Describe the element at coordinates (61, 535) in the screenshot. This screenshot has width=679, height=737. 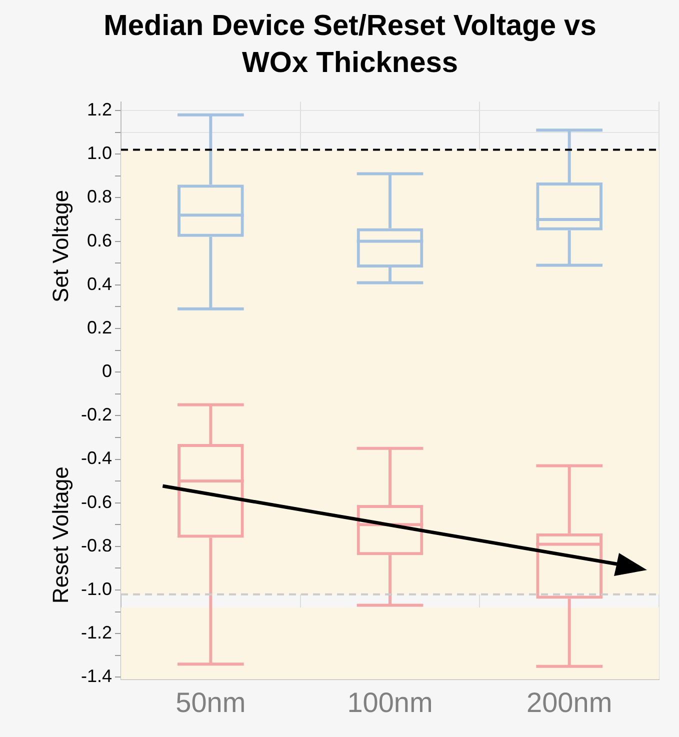
I see `text: Reset Voltage` at that location.